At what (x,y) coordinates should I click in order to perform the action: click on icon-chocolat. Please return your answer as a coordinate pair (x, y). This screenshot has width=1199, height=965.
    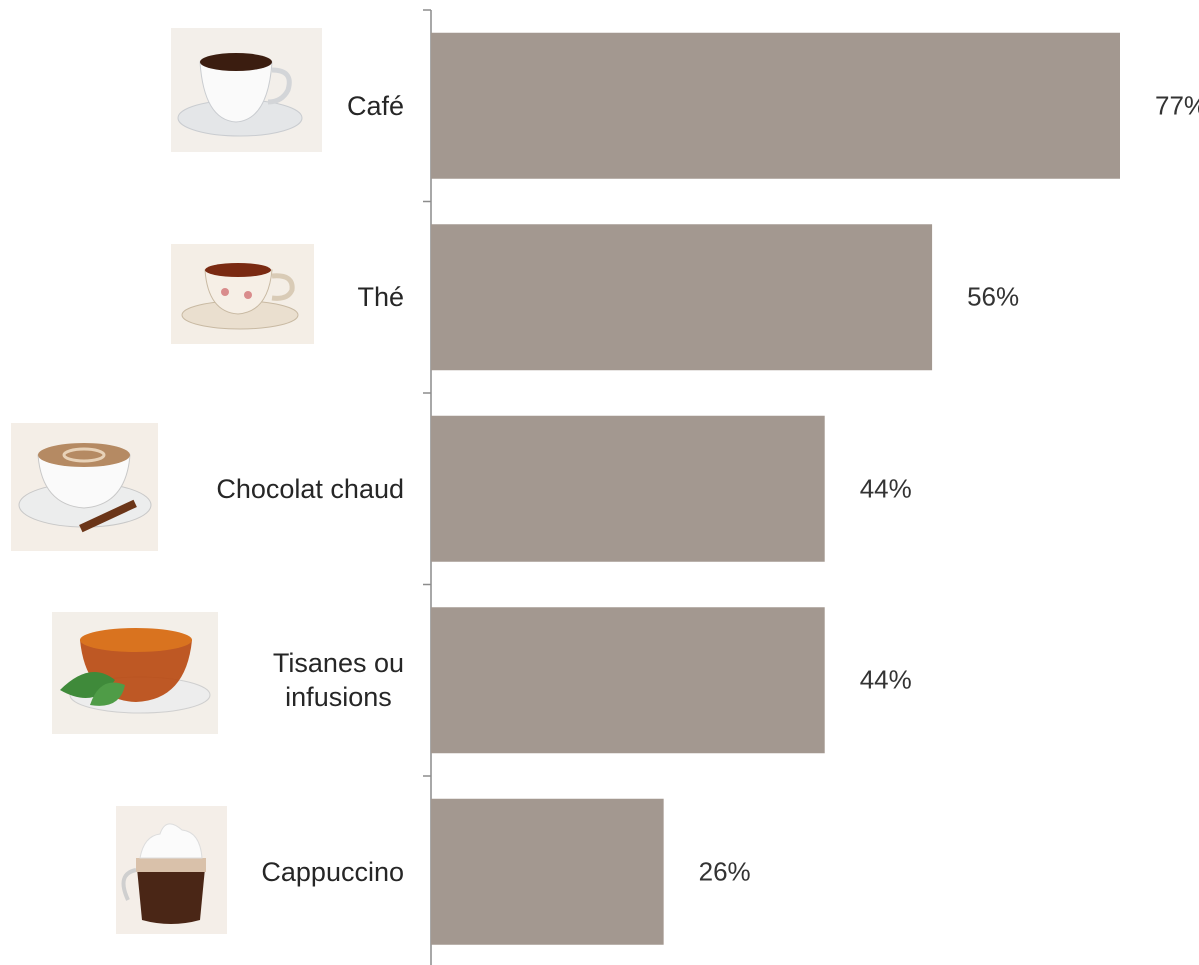
    Looking at the image, I should click on (84, 487).